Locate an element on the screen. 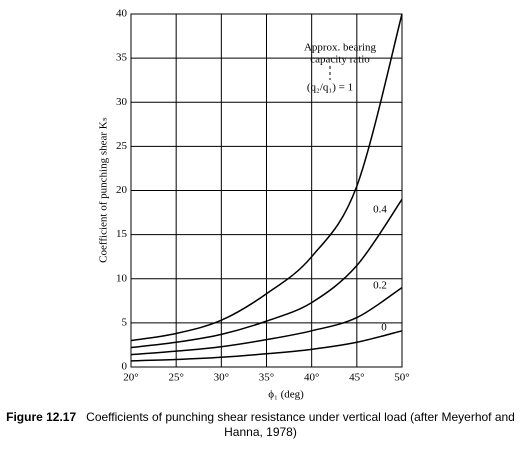 The height and width of the screenshot is (460, 521). annotation: Approx. bearing is located at coordinates (340, 48).